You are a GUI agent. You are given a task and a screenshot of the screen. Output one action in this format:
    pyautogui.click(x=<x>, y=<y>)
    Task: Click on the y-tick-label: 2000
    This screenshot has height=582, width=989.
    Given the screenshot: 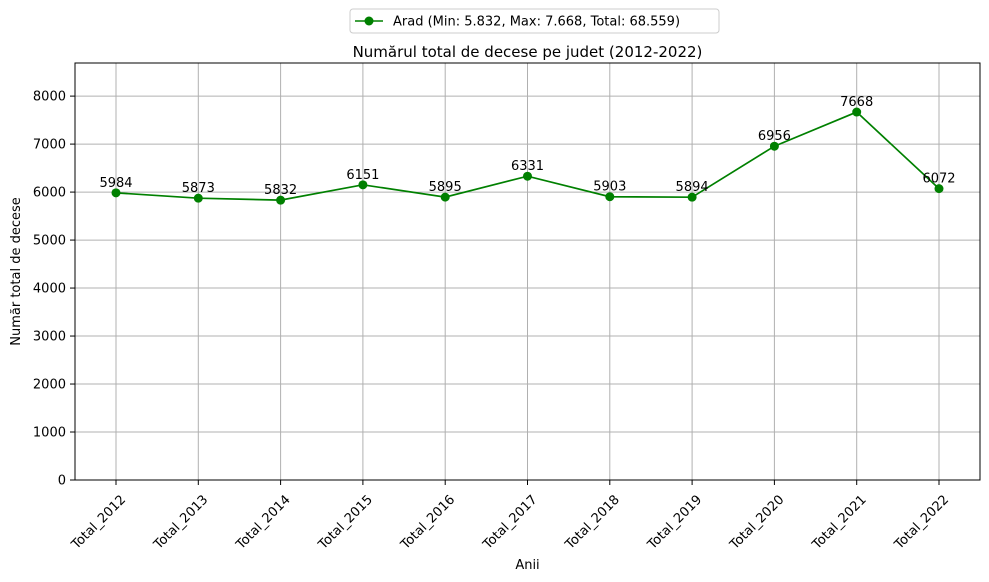 What is the action you would take?
    pyautogui.click(x=49, y=385)
    